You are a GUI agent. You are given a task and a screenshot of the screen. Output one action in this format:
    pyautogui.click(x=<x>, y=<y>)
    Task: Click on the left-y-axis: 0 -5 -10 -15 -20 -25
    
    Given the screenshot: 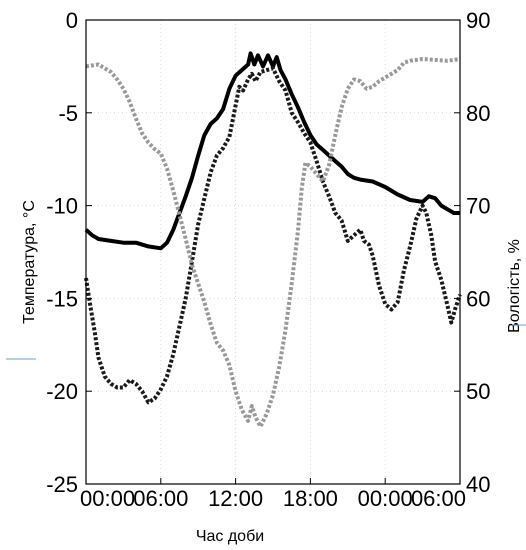 What is the action you would take?
    pyautogui.click(x=69, y=252)
    